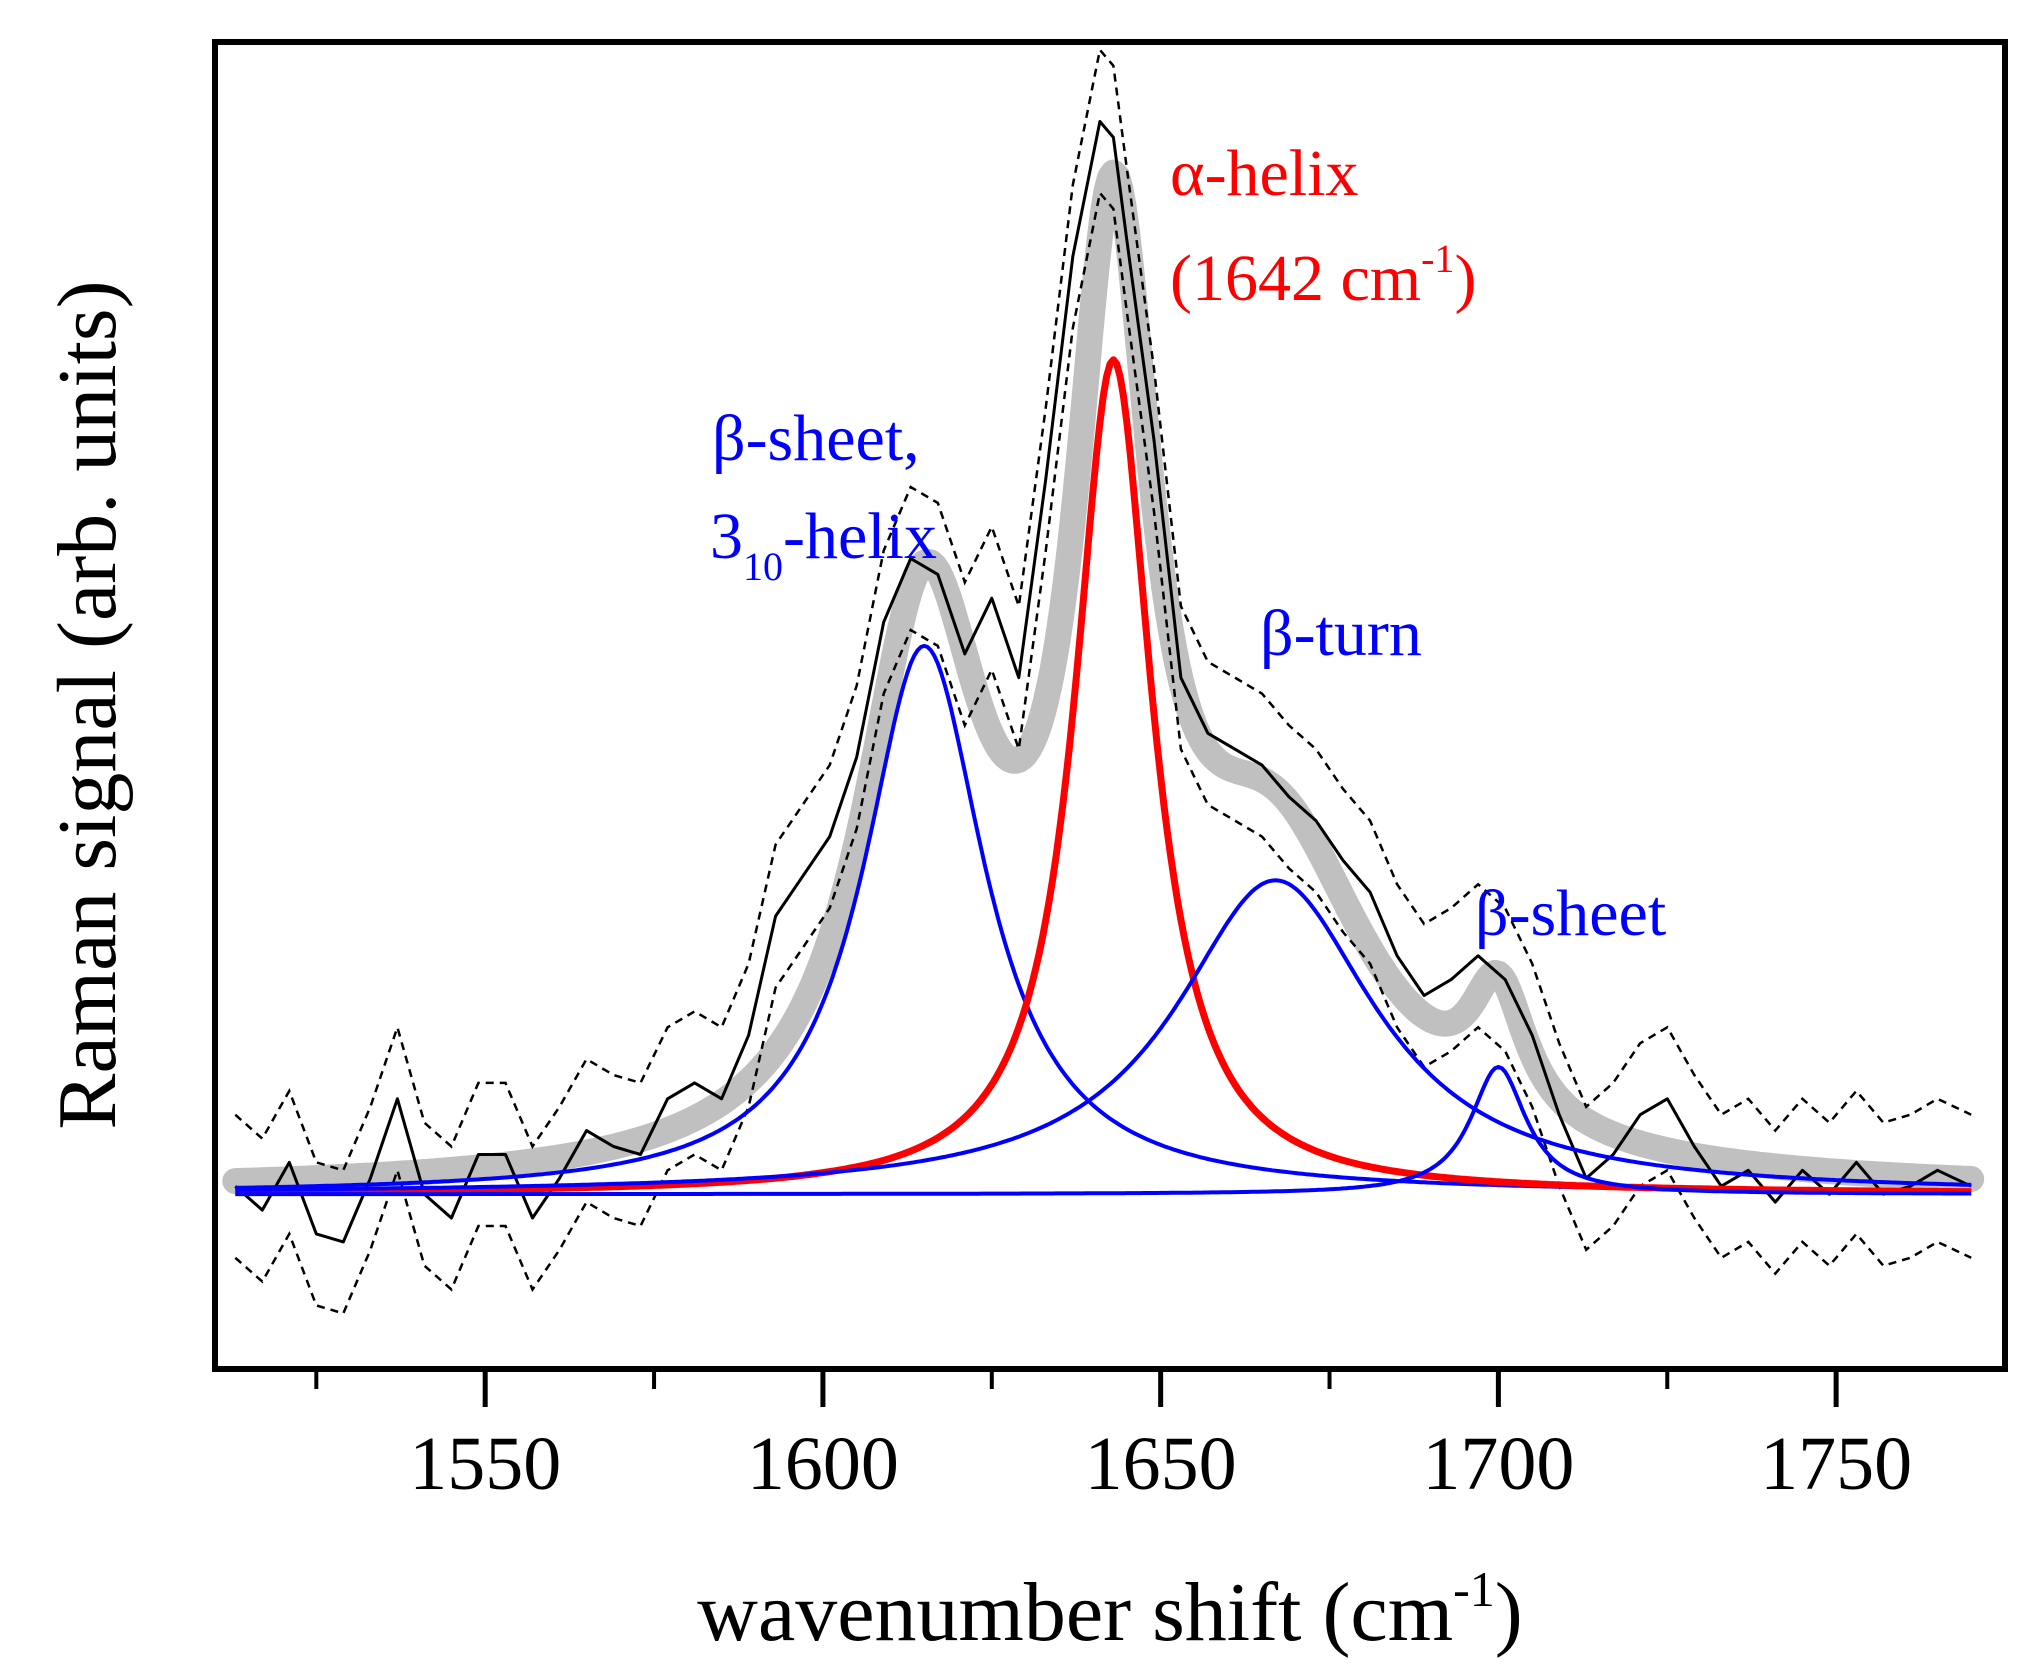 Image resolution: width=2033 pixels, height=1669 pixels. I want to click on alpha-helix-label: α-helix, so click(1264, 173).